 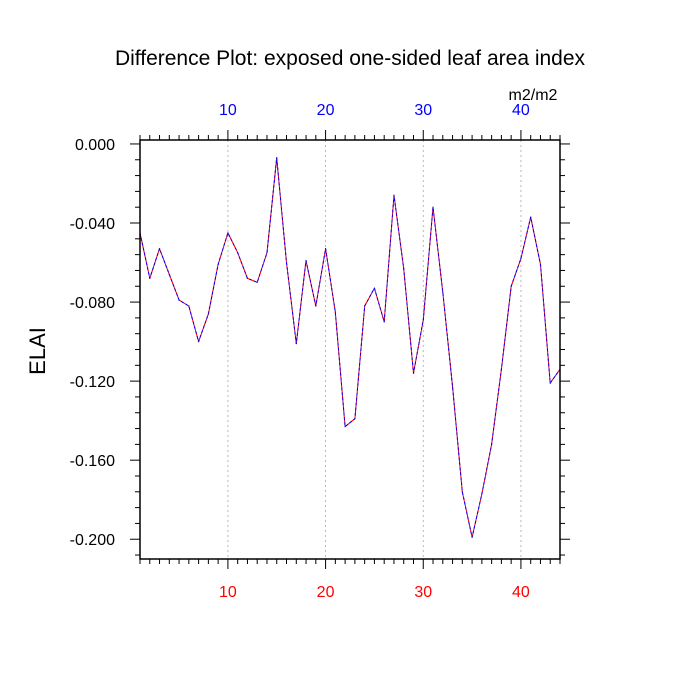 I want to click on x-tick-label-bottom: 40, so click(x=521, y=592).